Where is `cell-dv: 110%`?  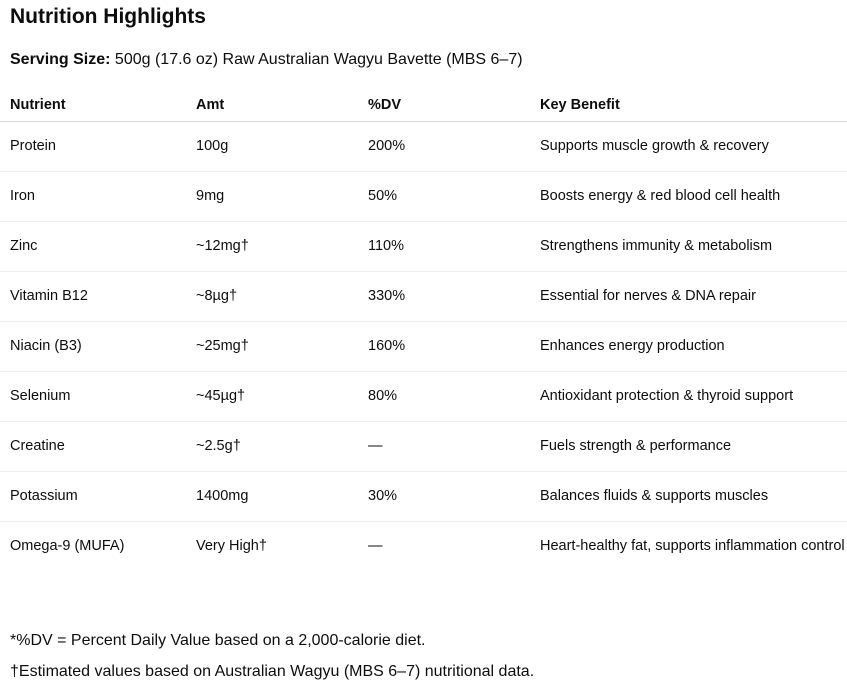
cell-dv: 110% is located at coordinates (444, 246).